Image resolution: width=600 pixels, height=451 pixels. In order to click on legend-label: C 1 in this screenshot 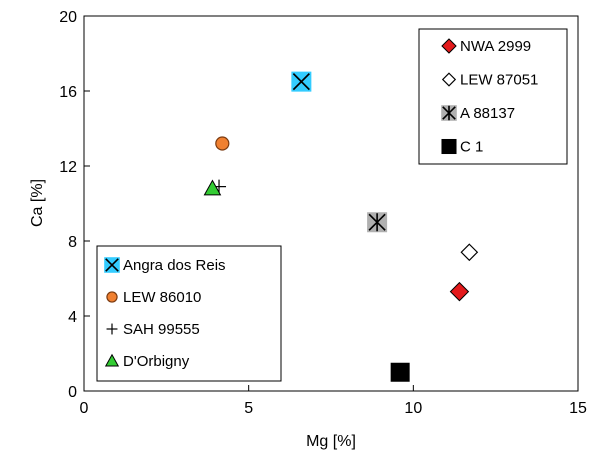, I will do `click(471, 147)`.